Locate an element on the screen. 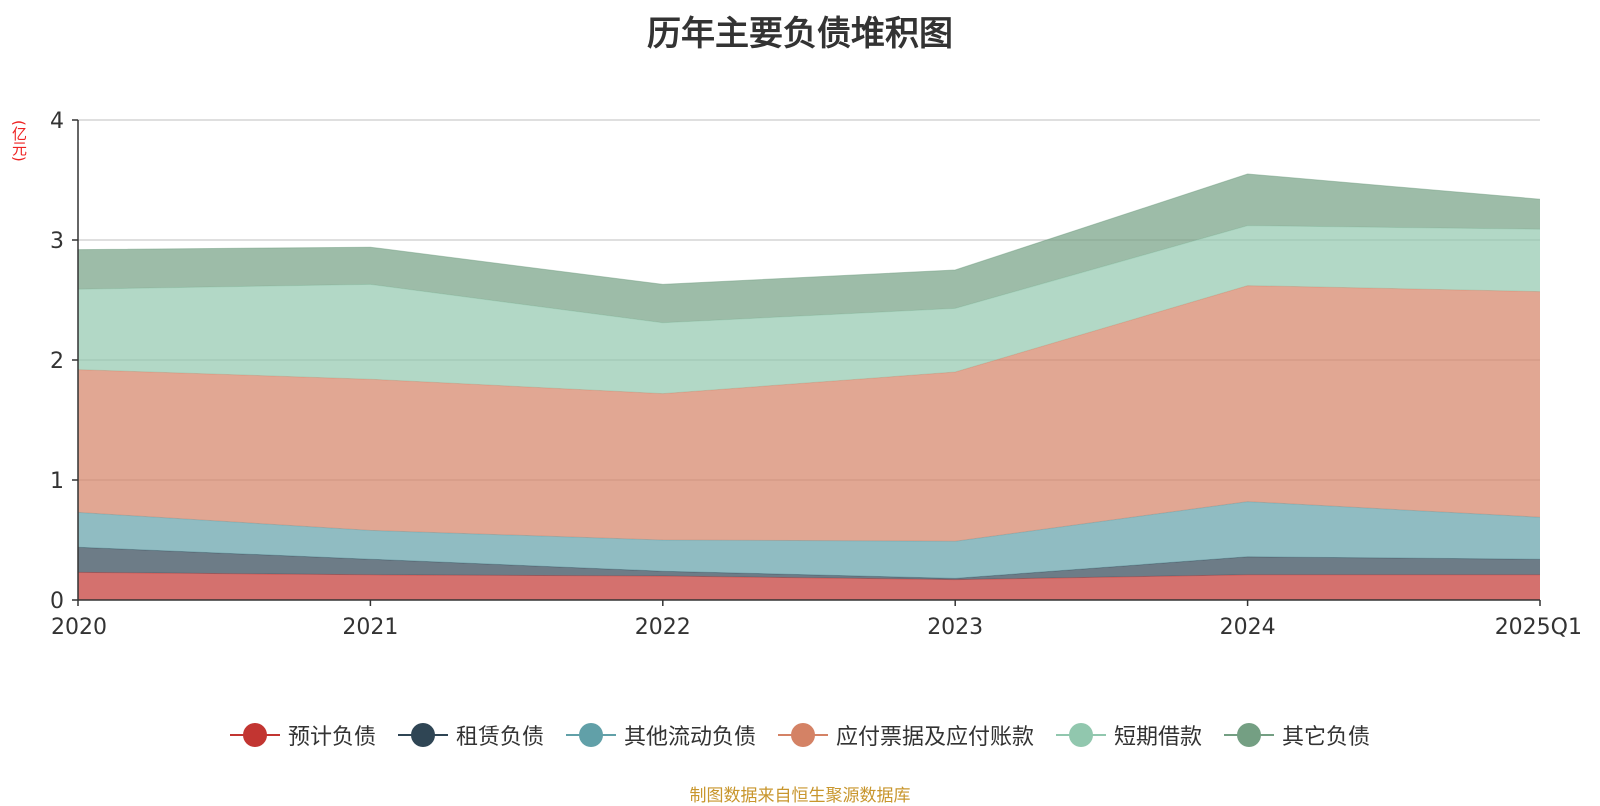 Image resolution: width=1600 pixels, height=806 pixels. legend-item: 其它负债 is located at coordinates (1297, 735).